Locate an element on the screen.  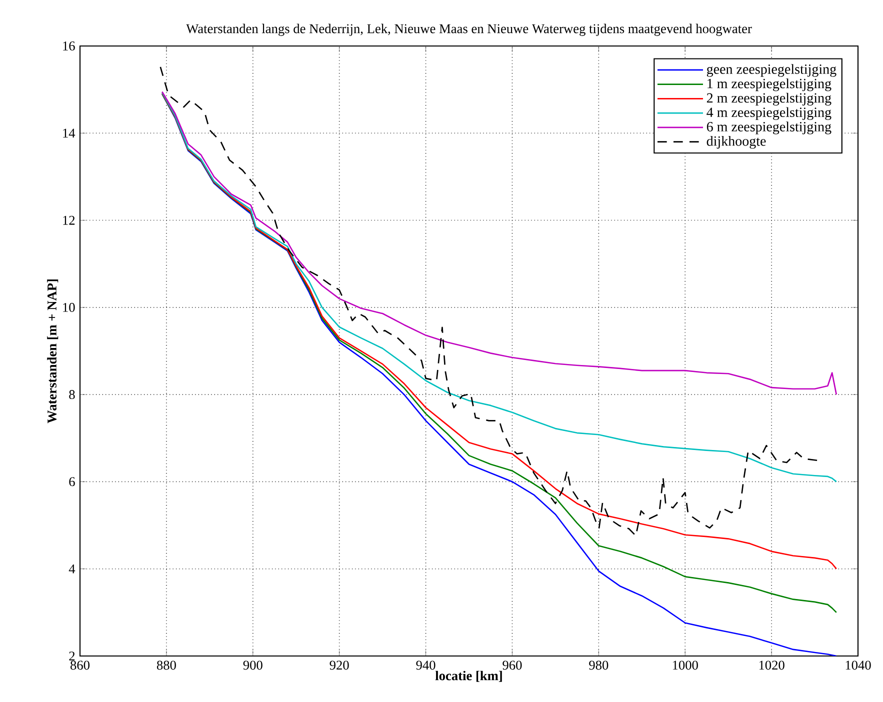
x-tick-label: 960 is located at coordinates (512, 665).